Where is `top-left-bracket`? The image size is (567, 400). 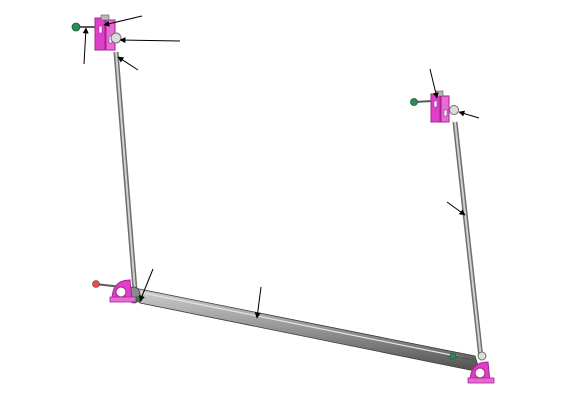 top-left-bracket is located at coordinates (96, 32).